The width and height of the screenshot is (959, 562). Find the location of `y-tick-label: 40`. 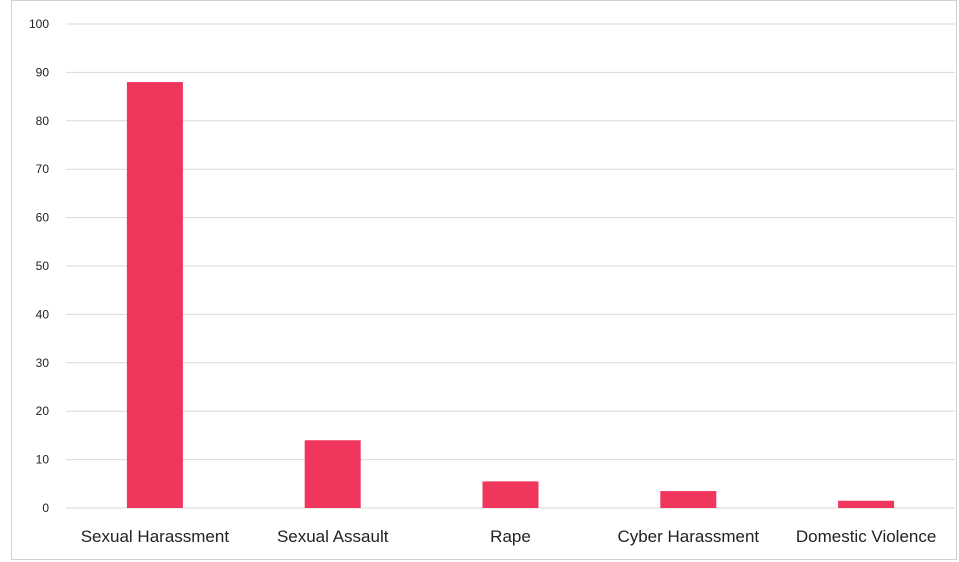

y-tick-label: 40 is located at coordinates (43, 314).